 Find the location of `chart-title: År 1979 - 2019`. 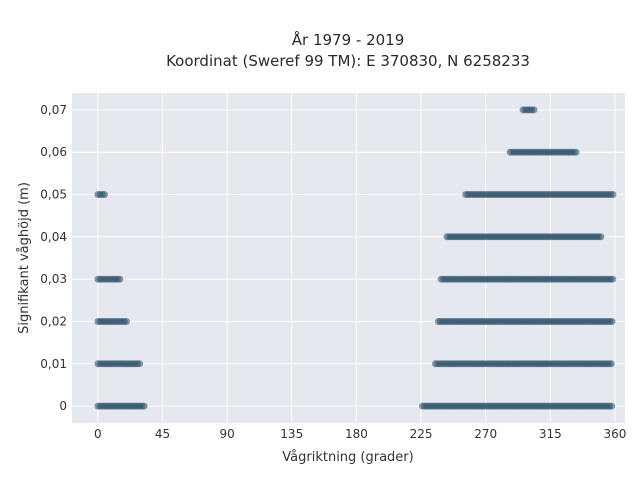

chart-title: År 1979 - 2019 is located at coordinates (348, 39).